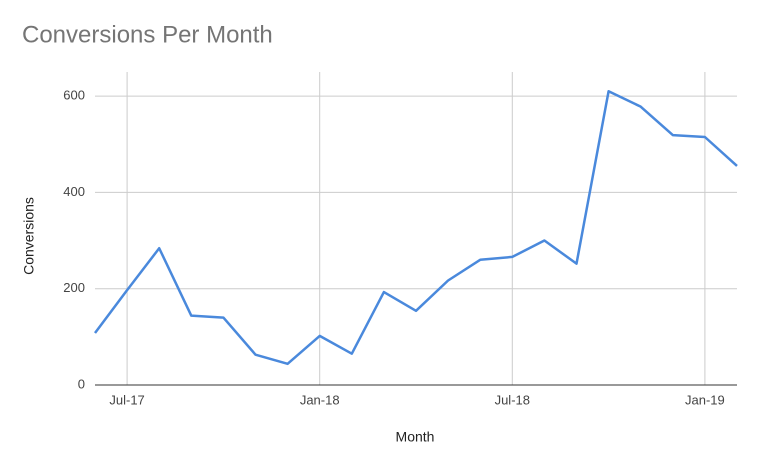 This screenshot has height=470, width=760. Describe the element at coordinates (29, 236) in the screenshot. I see `y-axis-label: Conversions` at that location.